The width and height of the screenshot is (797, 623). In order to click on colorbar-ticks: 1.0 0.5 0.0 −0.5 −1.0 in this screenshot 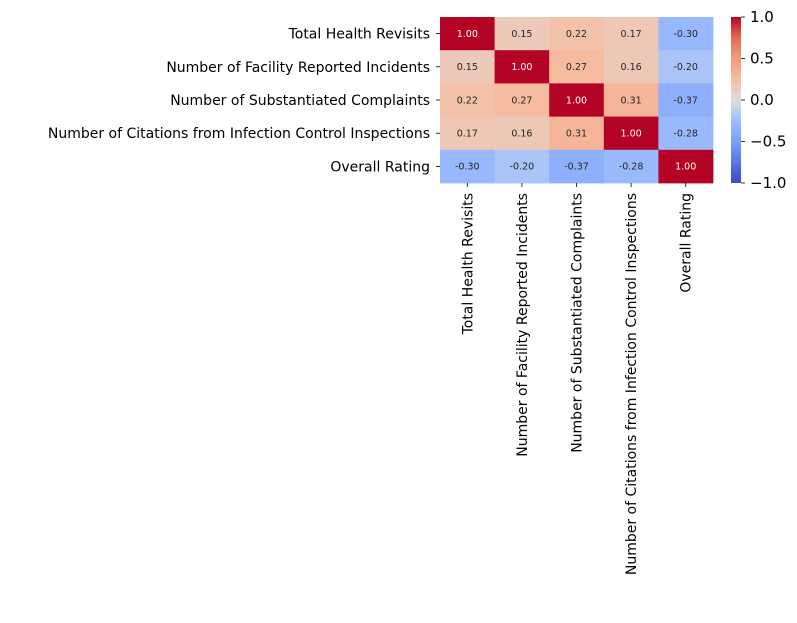, I will do `click(763, 100)`.